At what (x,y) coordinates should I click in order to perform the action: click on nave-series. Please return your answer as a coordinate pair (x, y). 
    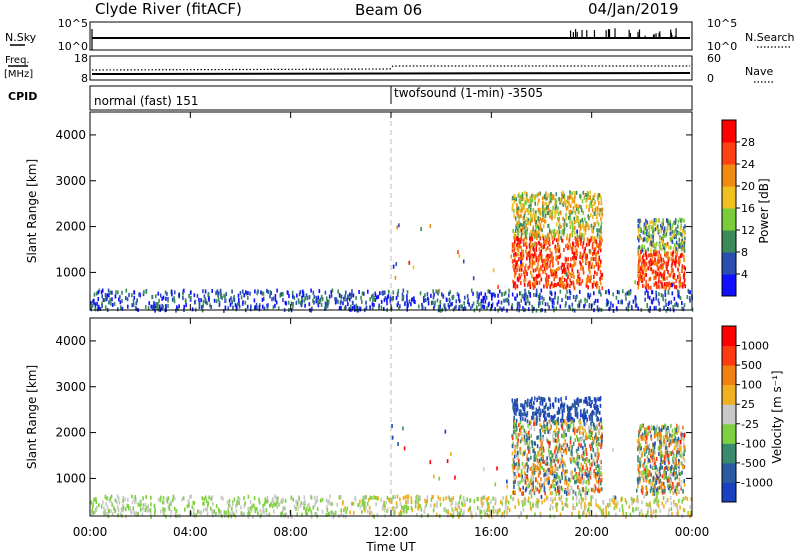
    Looking at the image, I should click on (390, 68).